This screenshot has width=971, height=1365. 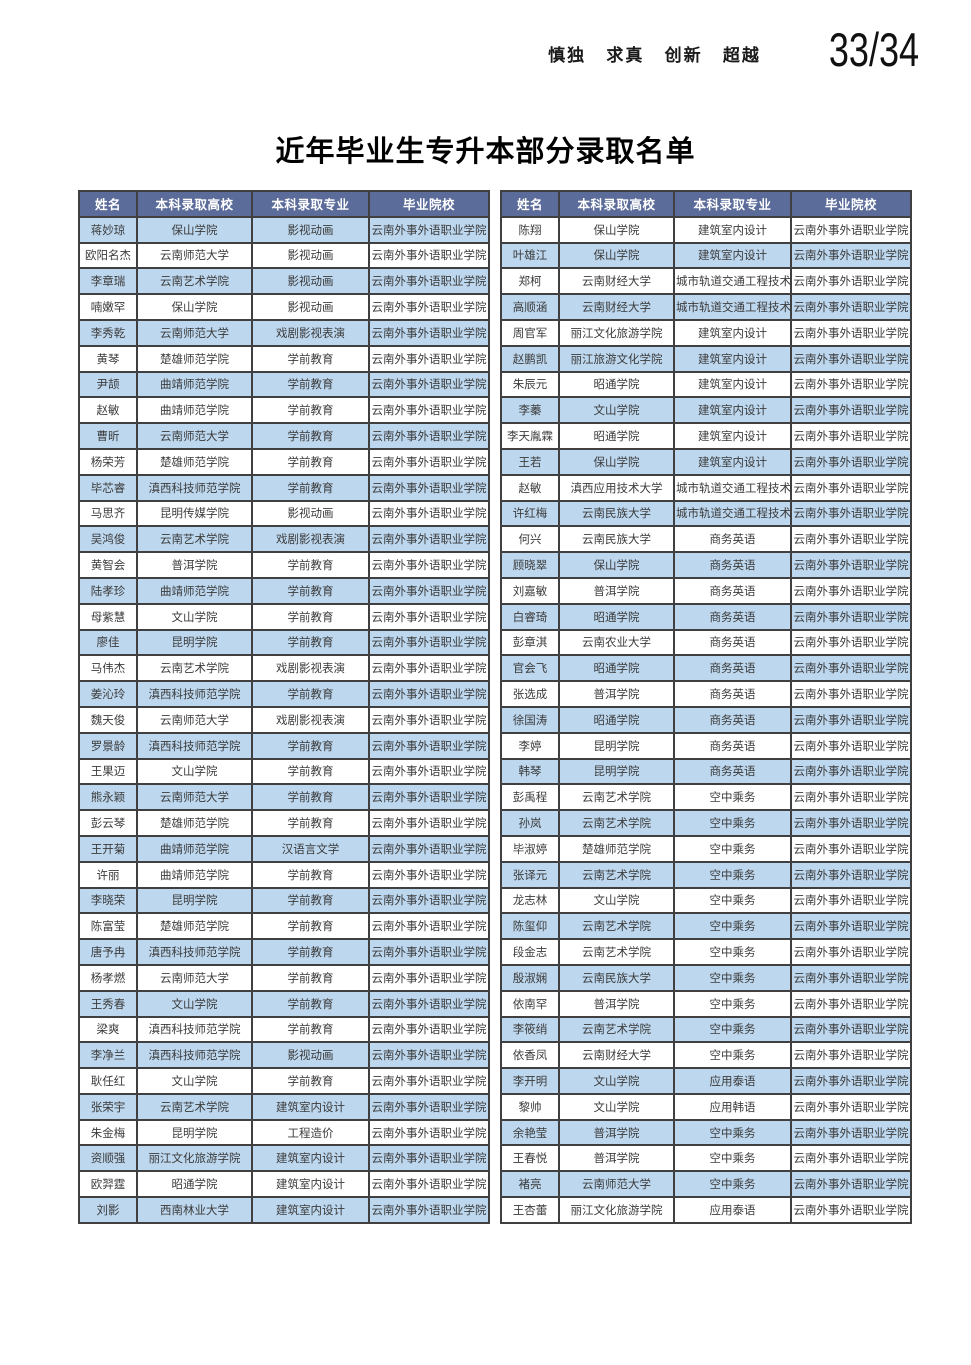 What do you see at coordinates (284, 926) in the screenshot?
I see `table-row: 陈富莹 楚雄师范学院 学前教育 云南外事外语职业学院` at bounding box center [284, 926].